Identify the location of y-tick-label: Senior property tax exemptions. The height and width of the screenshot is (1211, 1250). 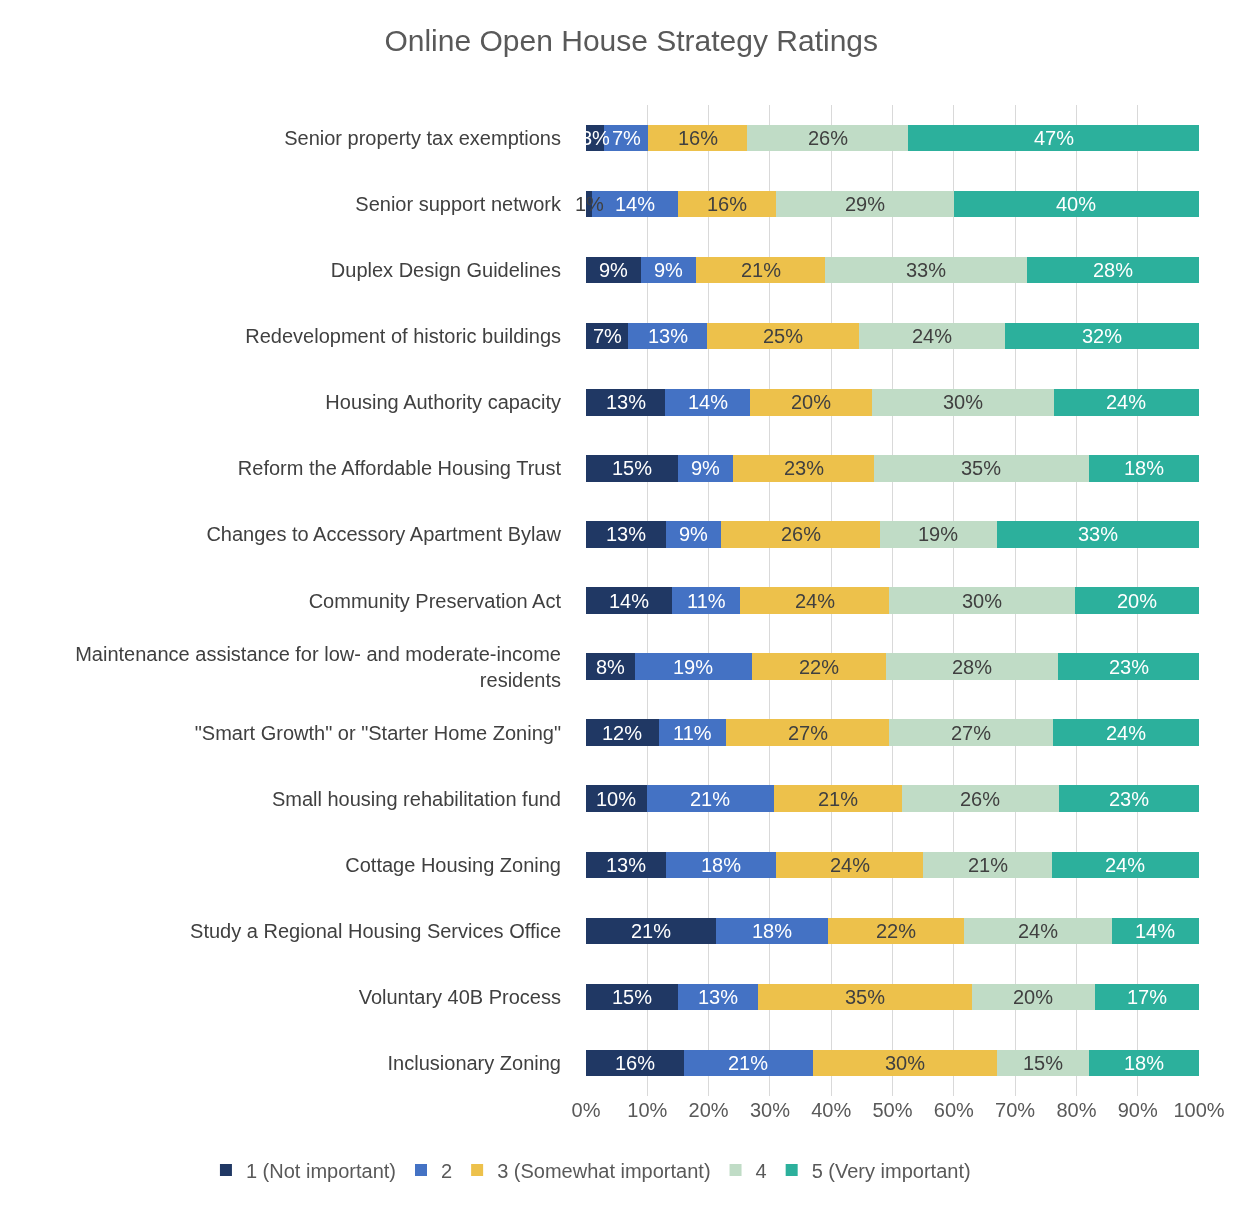
(422, 138).